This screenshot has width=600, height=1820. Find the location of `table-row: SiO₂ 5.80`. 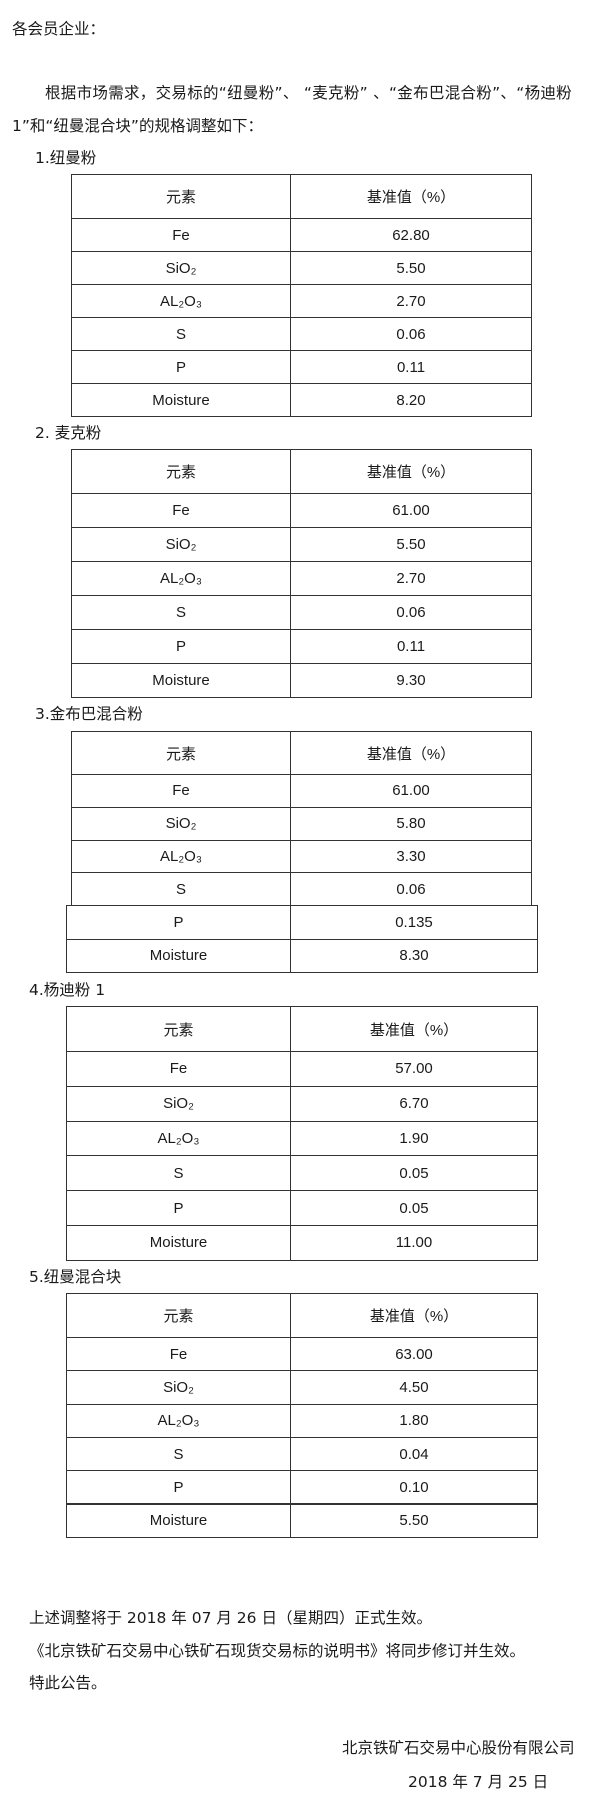

table-row: SiO₂ 5.80 is located at coordinates (301, 823).